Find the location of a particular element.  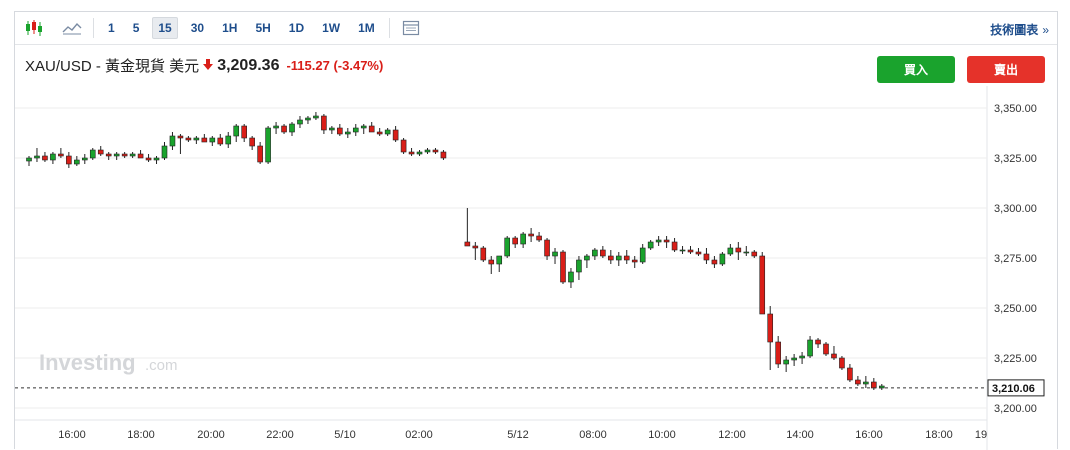

interval-15: 15 is located at coordinates (165, 28).